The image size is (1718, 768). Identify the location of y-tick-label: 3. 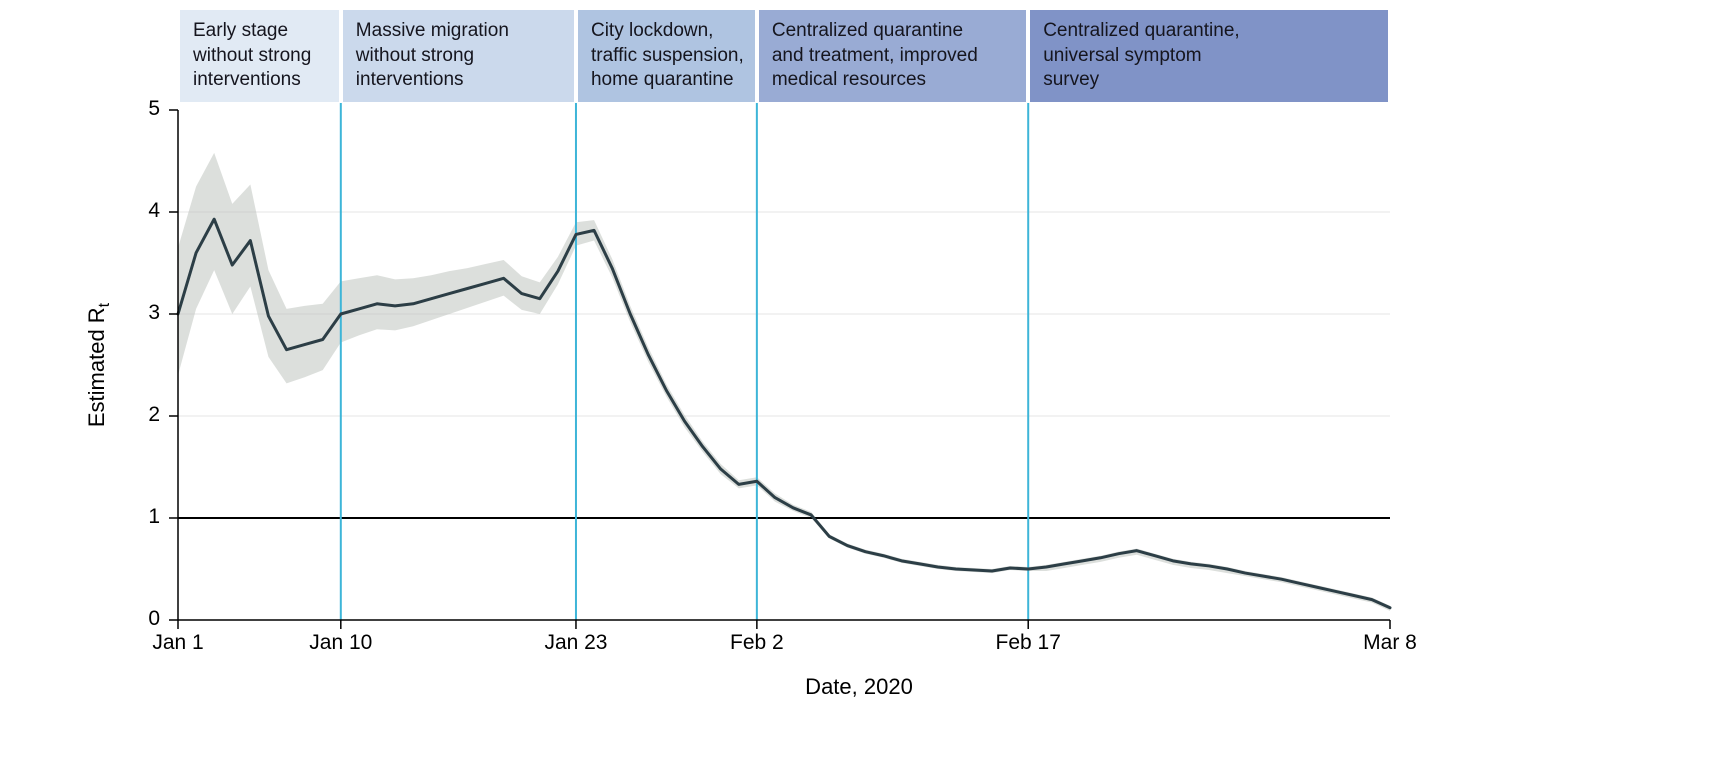
(154, 312).